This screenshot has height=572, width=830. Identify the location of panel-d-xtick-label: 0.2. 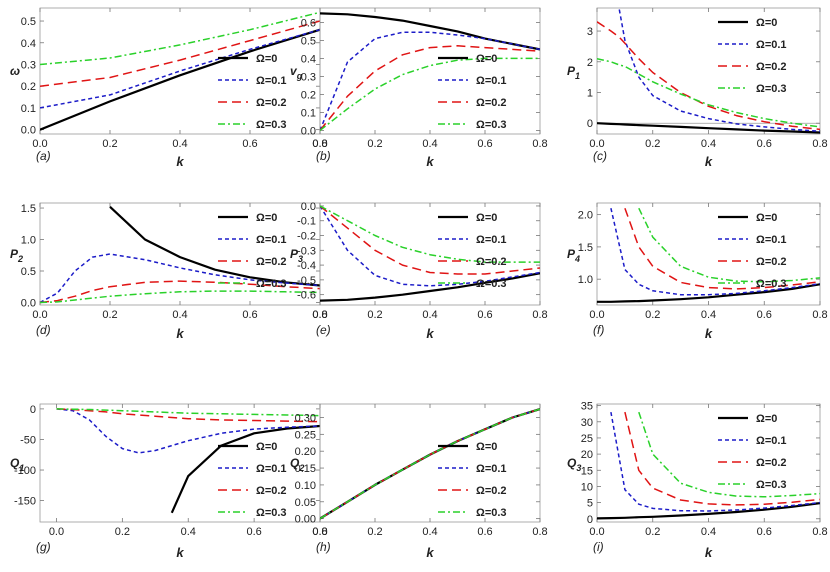
(109, 315).